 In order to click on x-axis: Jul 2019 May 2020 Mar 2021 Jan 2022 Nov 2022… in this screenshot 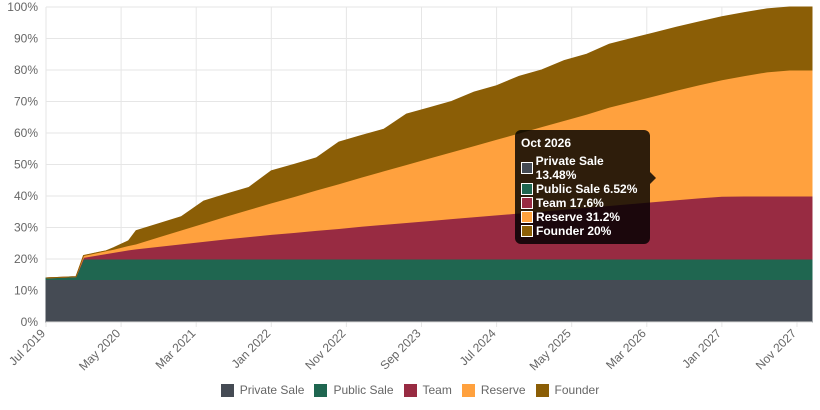, I will do `click(409, 347)`.